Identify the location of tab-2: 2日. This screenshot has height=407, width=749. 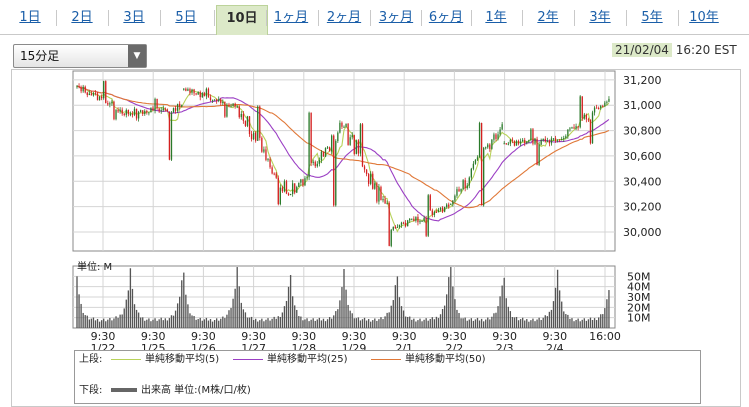
(82, 17).